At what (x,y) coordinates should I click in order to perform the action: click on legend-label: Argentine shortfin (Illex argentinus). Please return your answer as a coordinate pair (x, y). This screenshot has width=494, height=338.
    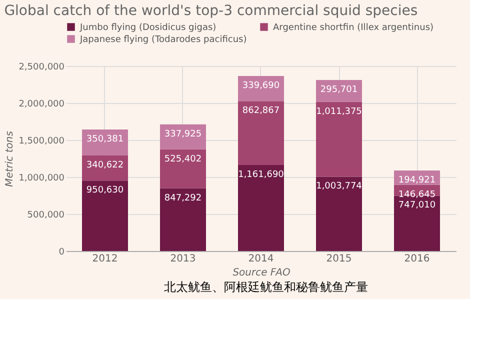
    Looking at the image, I should click on (353, 28).